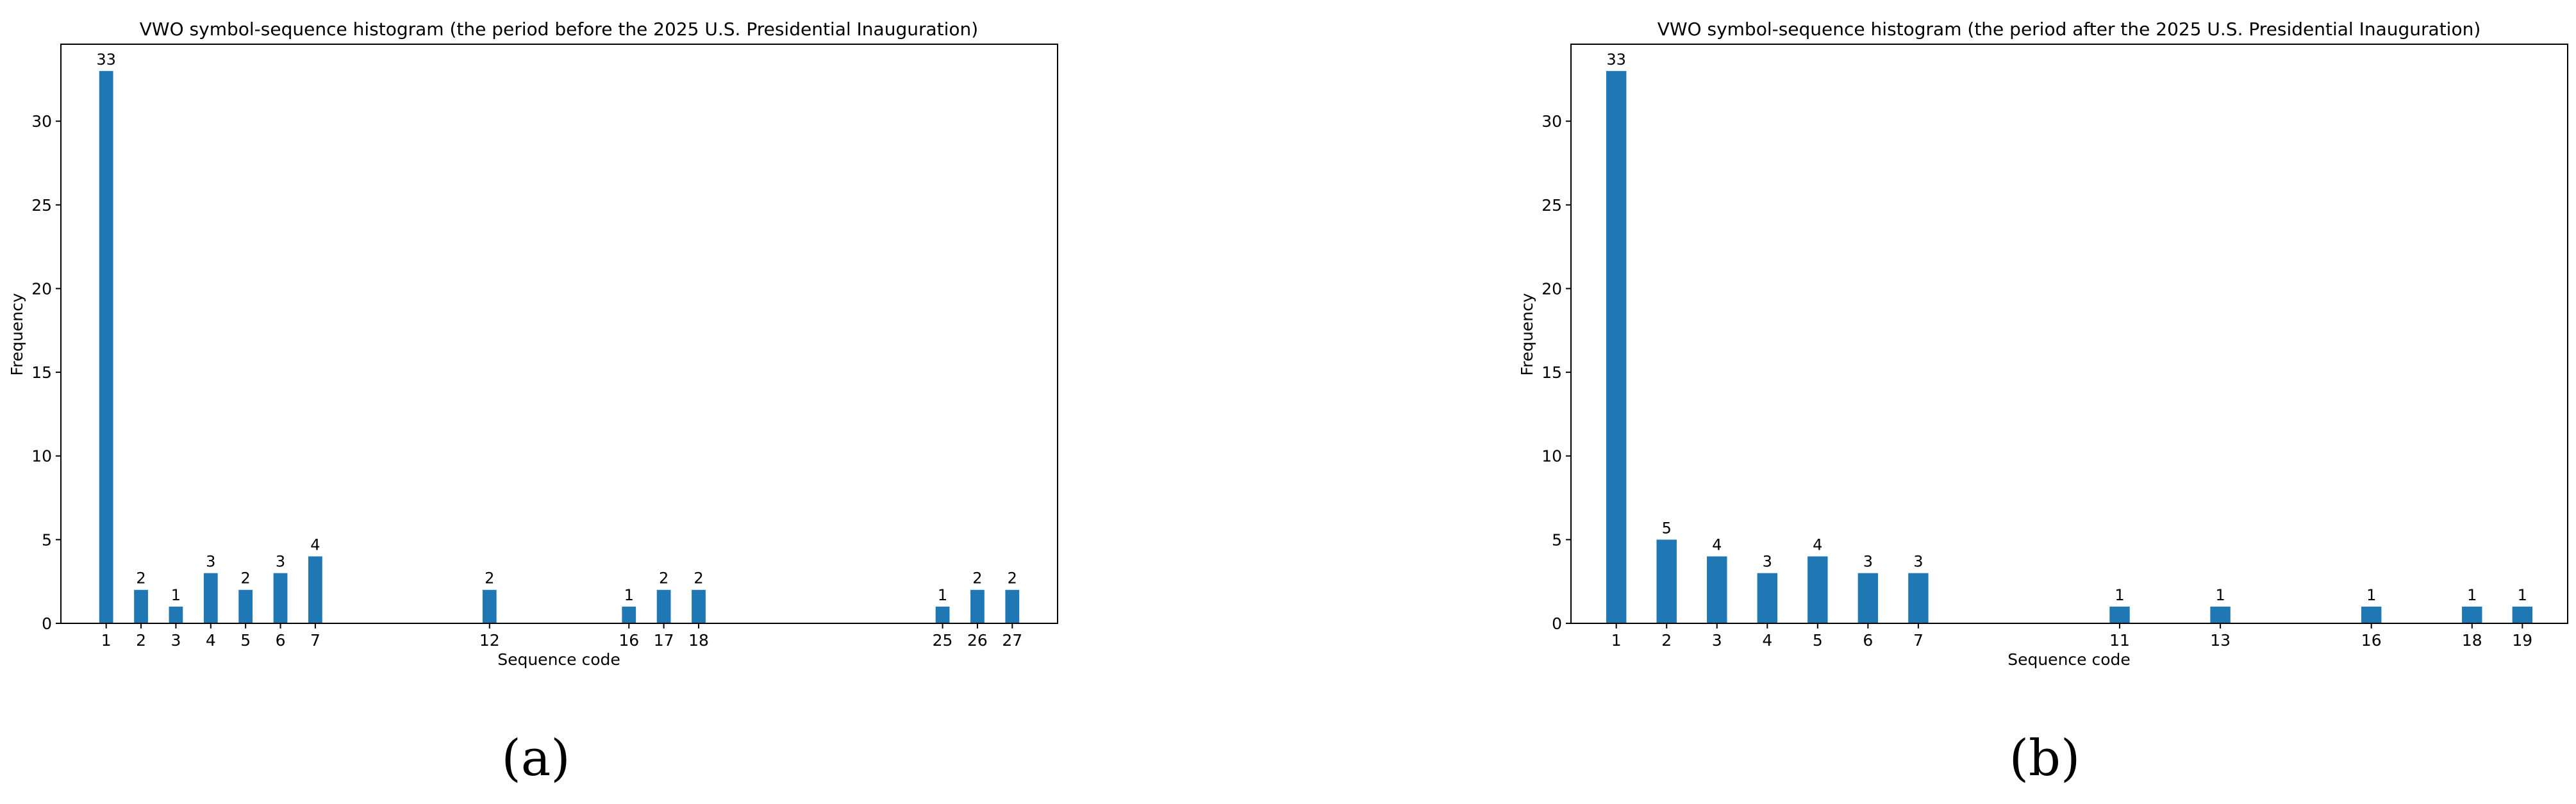  I want to click on x-tick-label: 27, so click(1012, 640).